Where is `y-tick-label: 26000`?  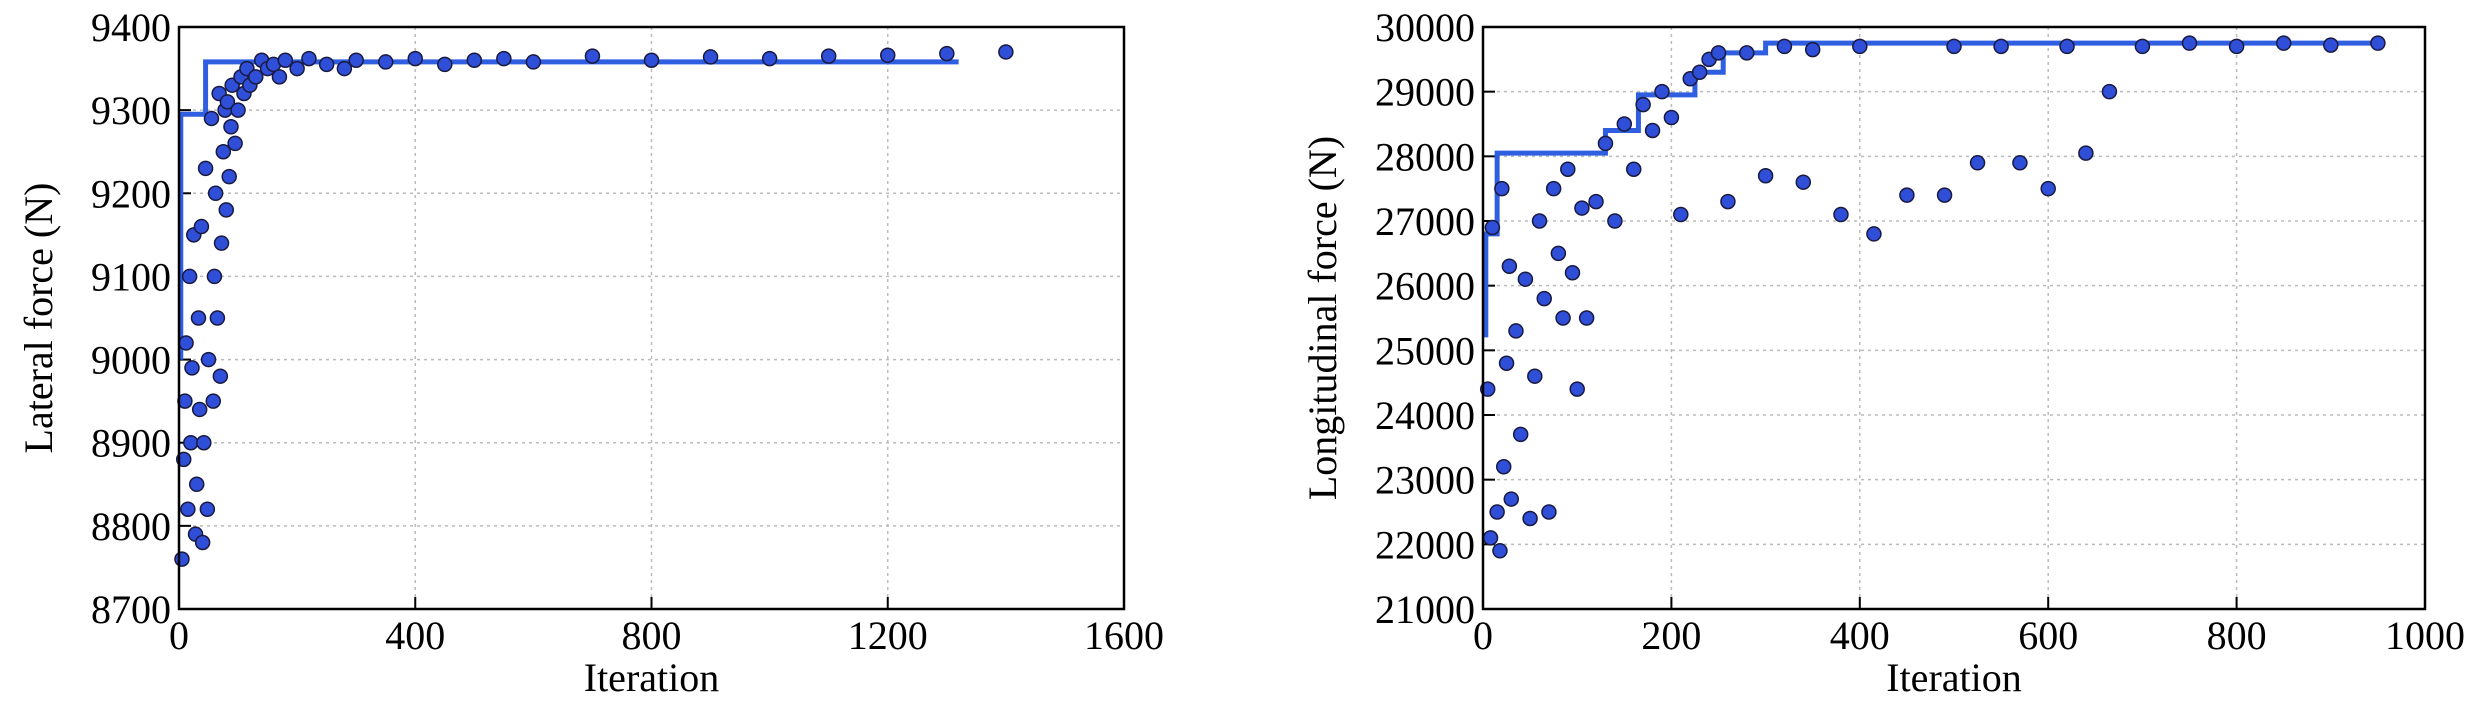
y-tick-label: 26000 is located at coordinates (1425, 286).